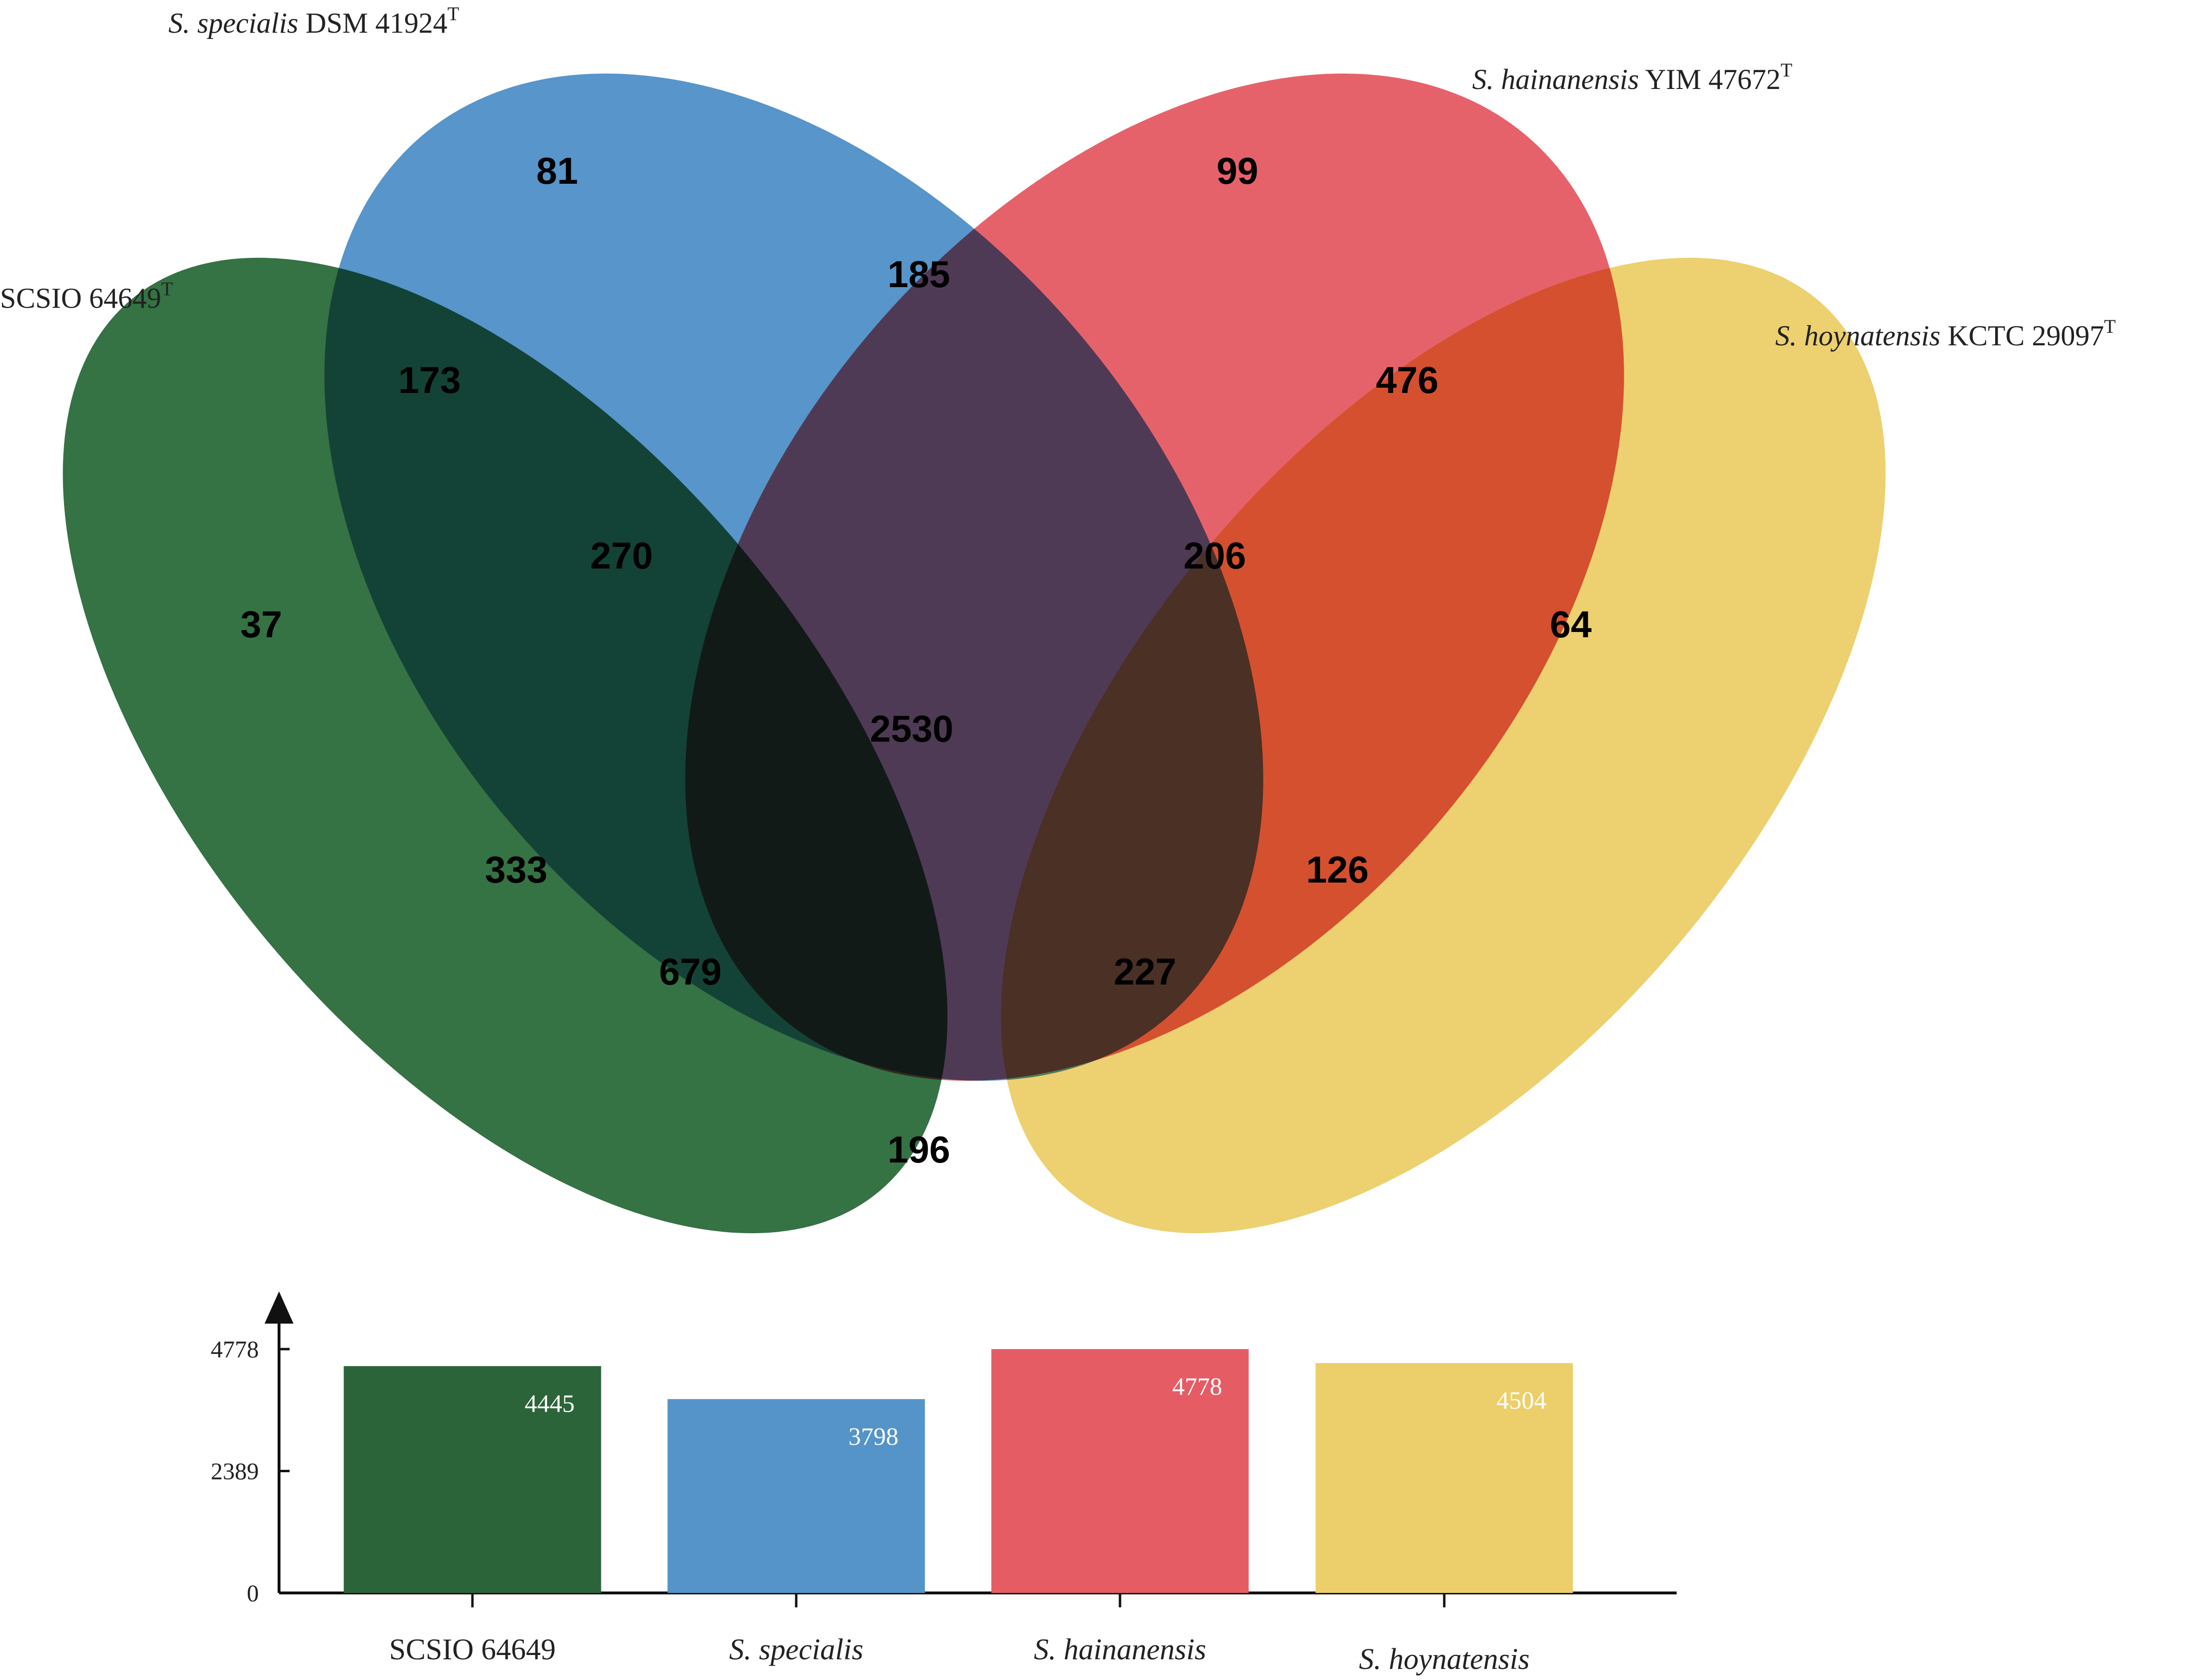 The height and width of the screenshot is (1680, 2189). I want to click on venn-region-count: 270, so click(621, 555).